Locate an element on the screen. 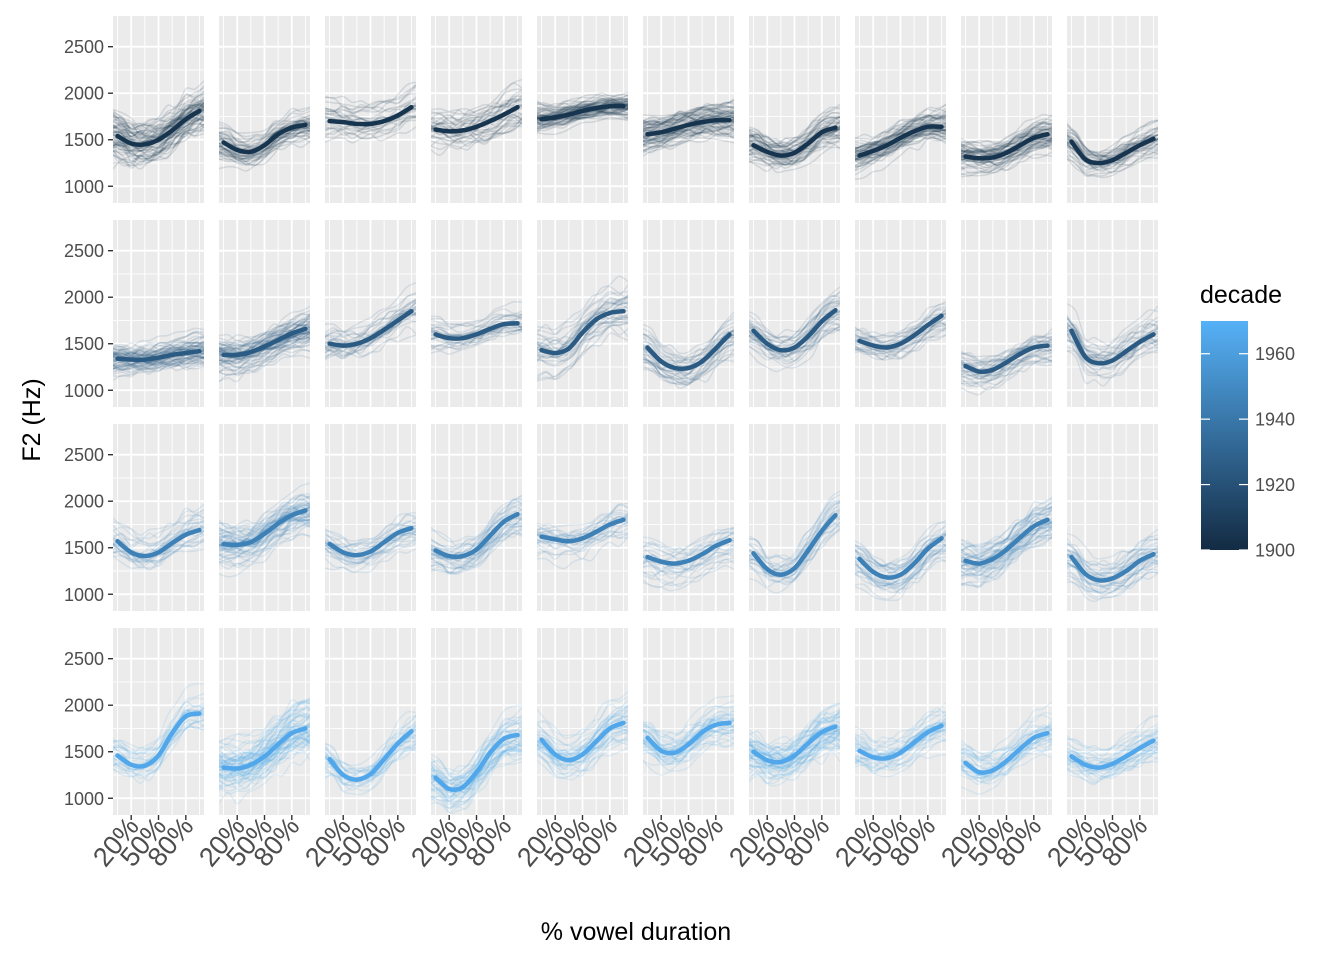  facet-panel-r1-c5 is located at coordinates (688, 313).